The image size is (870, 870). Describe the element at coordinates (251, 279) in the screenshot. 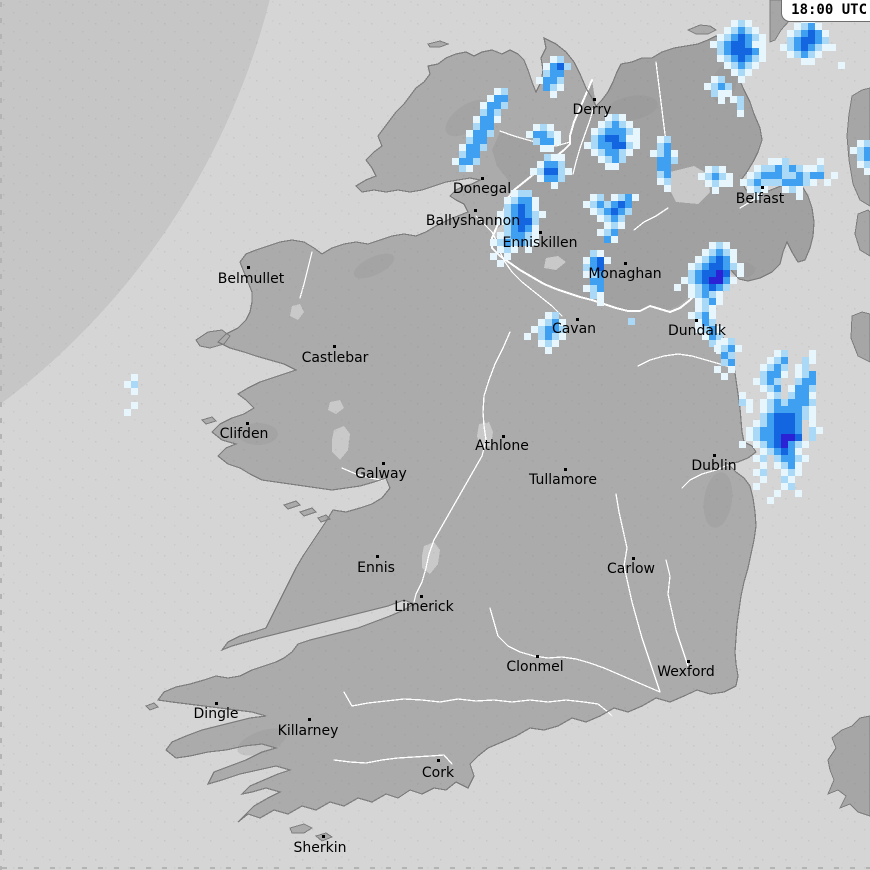

I see `city-label: Belmullet` at that location.